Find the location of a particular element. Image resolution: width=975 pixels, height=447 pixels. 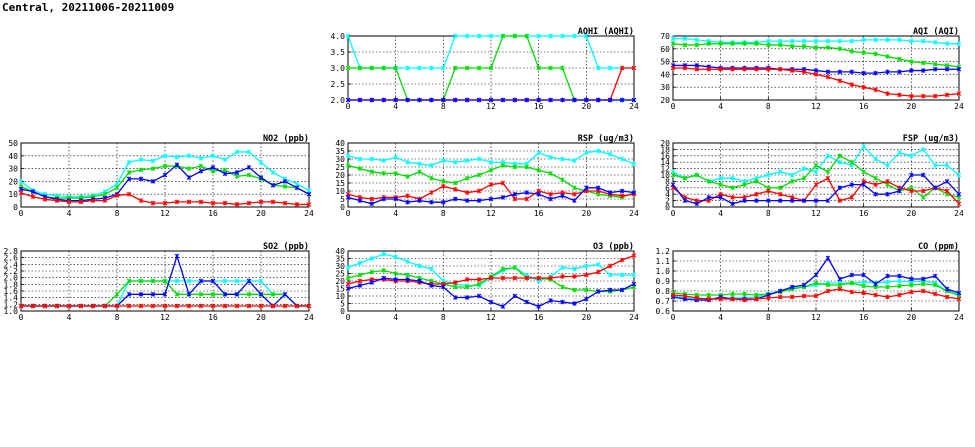

chart-title: AQHI (AQHI) is located at coordinates (606, 32).